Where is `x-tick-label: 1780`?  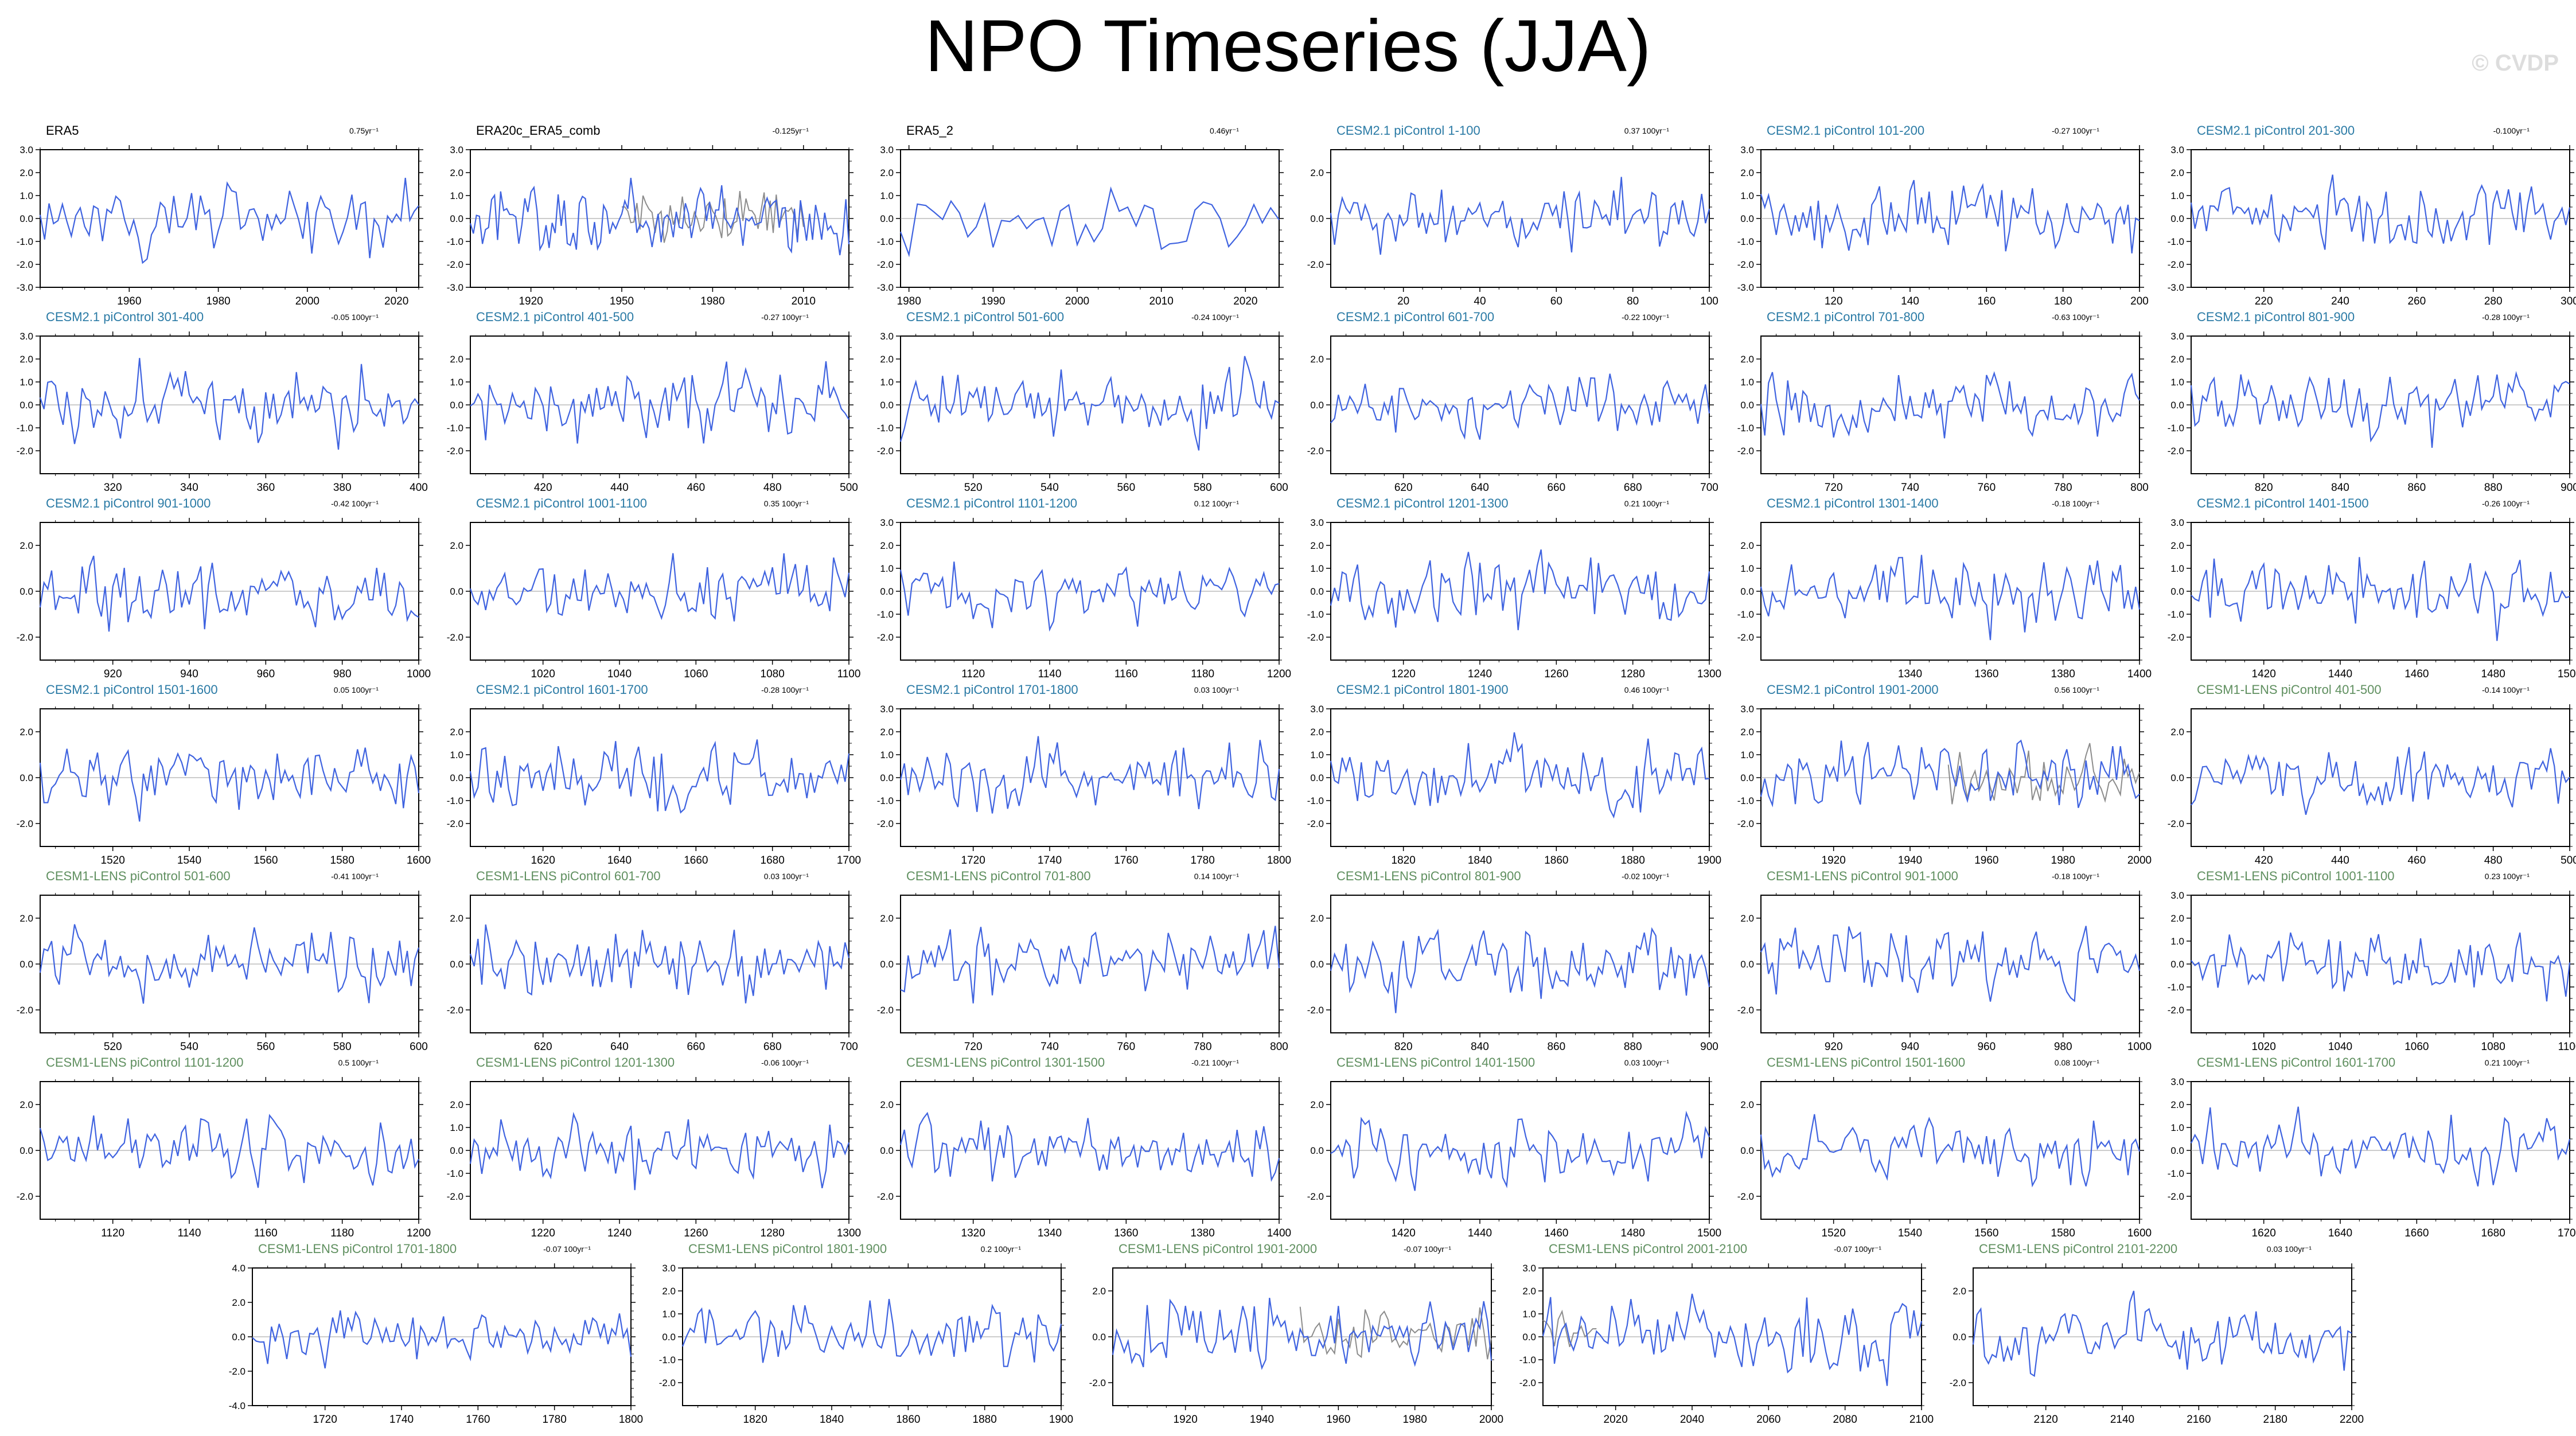
x-tick-label: 1780 is located at coordinates (1203, 860).